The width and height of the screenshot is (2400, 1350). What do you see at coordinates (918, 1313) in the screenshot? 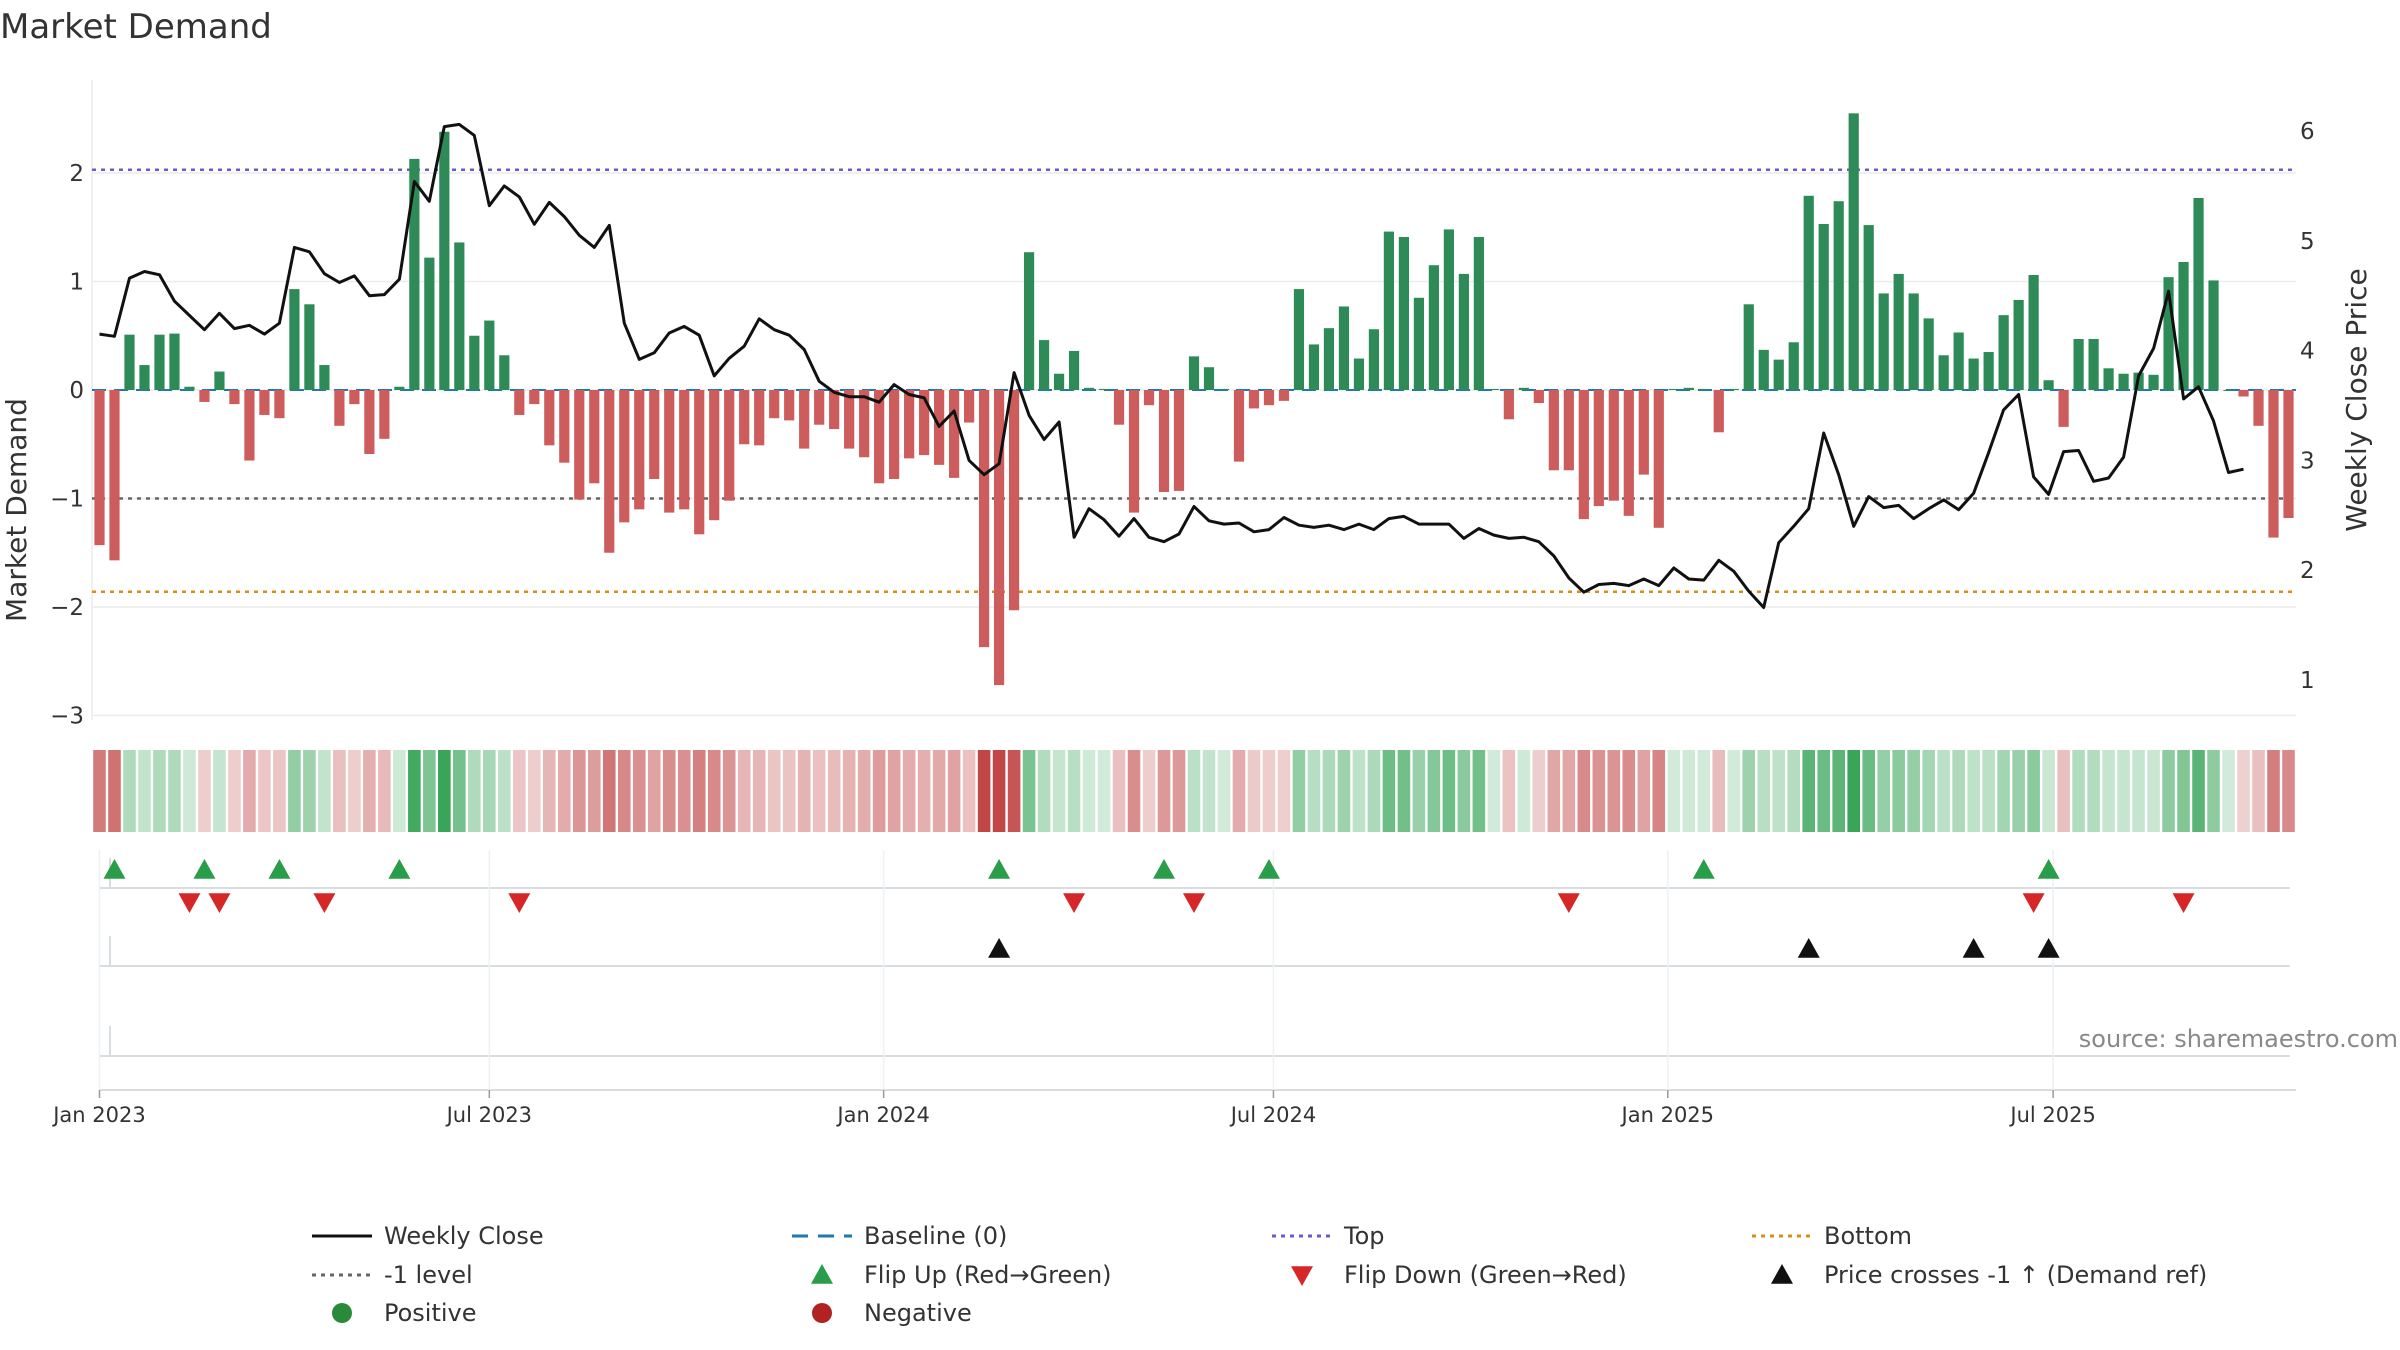
I see `legend-label: Negative` at bounding box center [918, 1313].